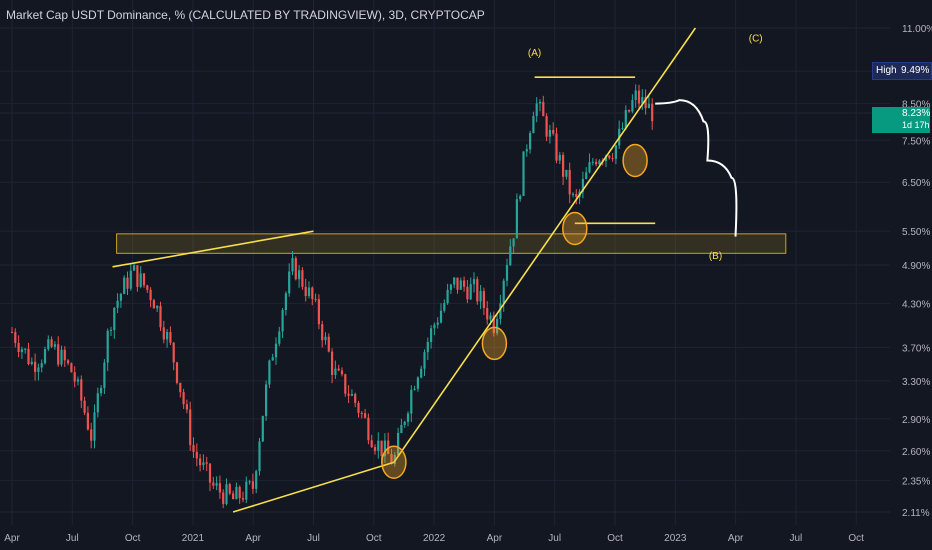 This screenshot has height=550, width=932. What do you see at coordinates (915, 70) in the screenshot?
I see `high-badge-value: 9.49%` at bounding box center [915, 70].